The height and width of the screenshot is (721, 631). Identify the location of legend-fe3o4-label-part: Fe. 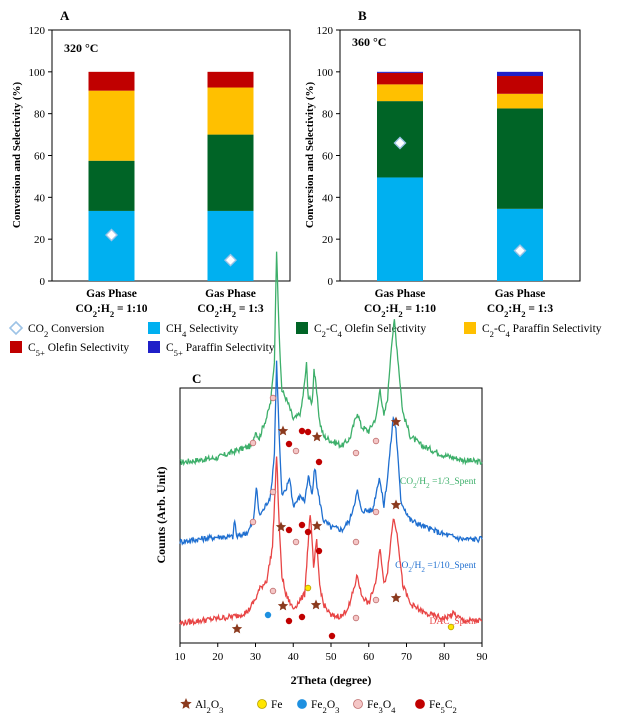
(373, 705).